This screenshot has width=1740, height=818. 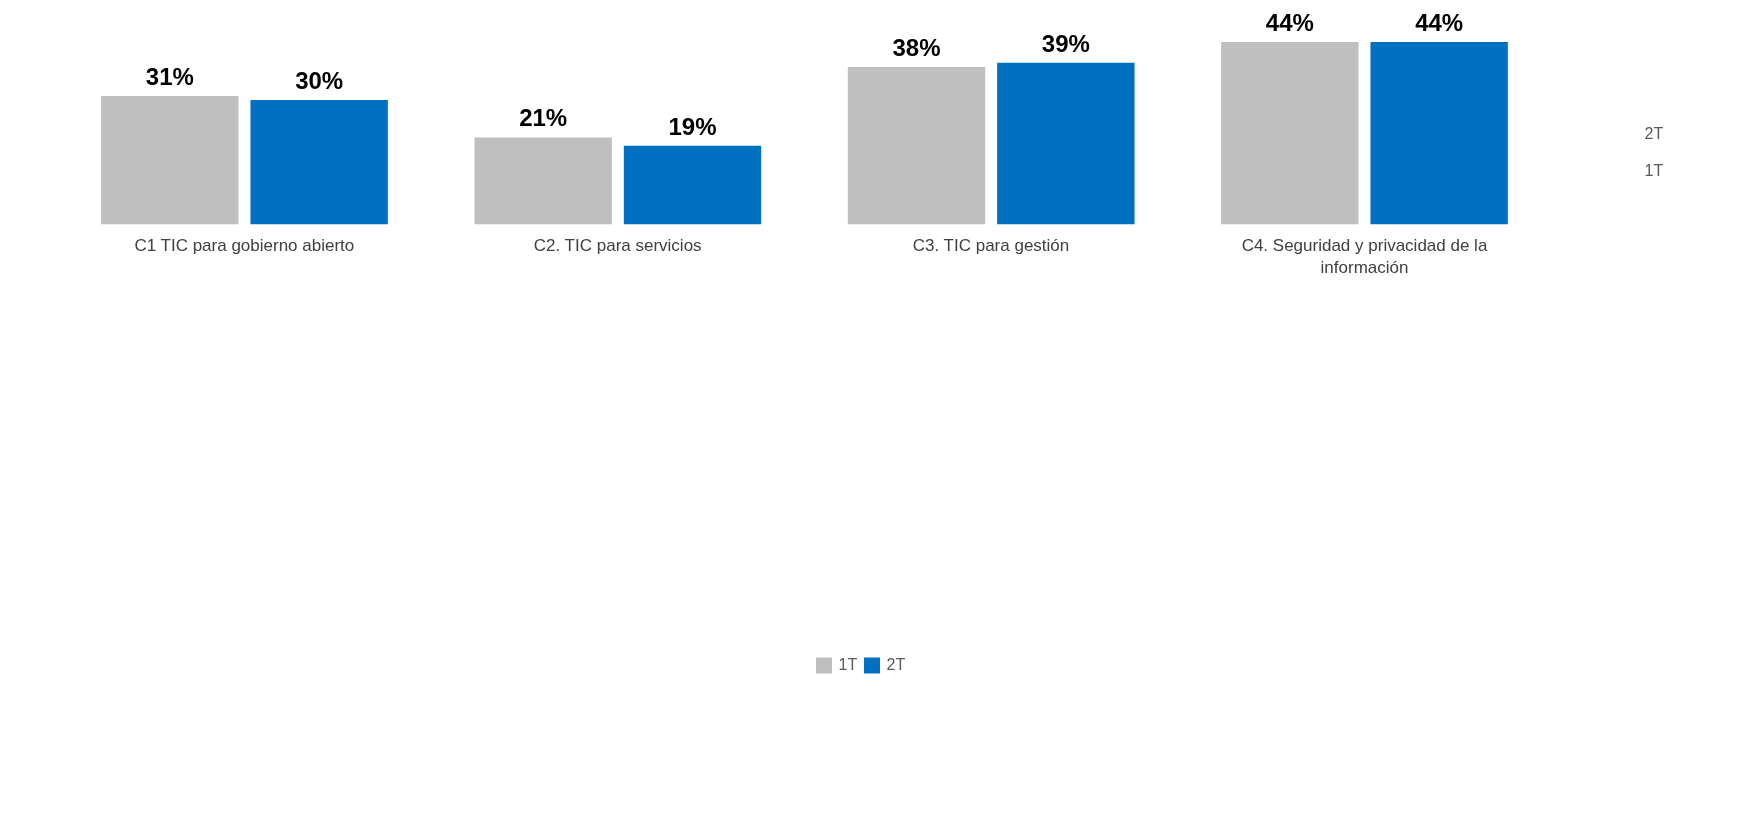 I want to click on data-label: 39%, so click(x=1065, y=43).